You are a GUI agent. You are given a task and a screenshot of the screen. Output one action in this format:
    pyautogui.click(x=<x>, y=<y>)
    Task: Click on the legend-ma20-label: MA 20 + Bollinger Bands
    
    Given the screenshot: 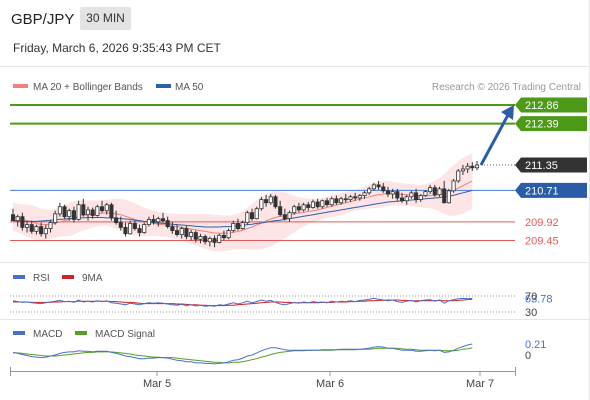 What is the action you would take?
    pyautogui.click(x=88, y=87)
    